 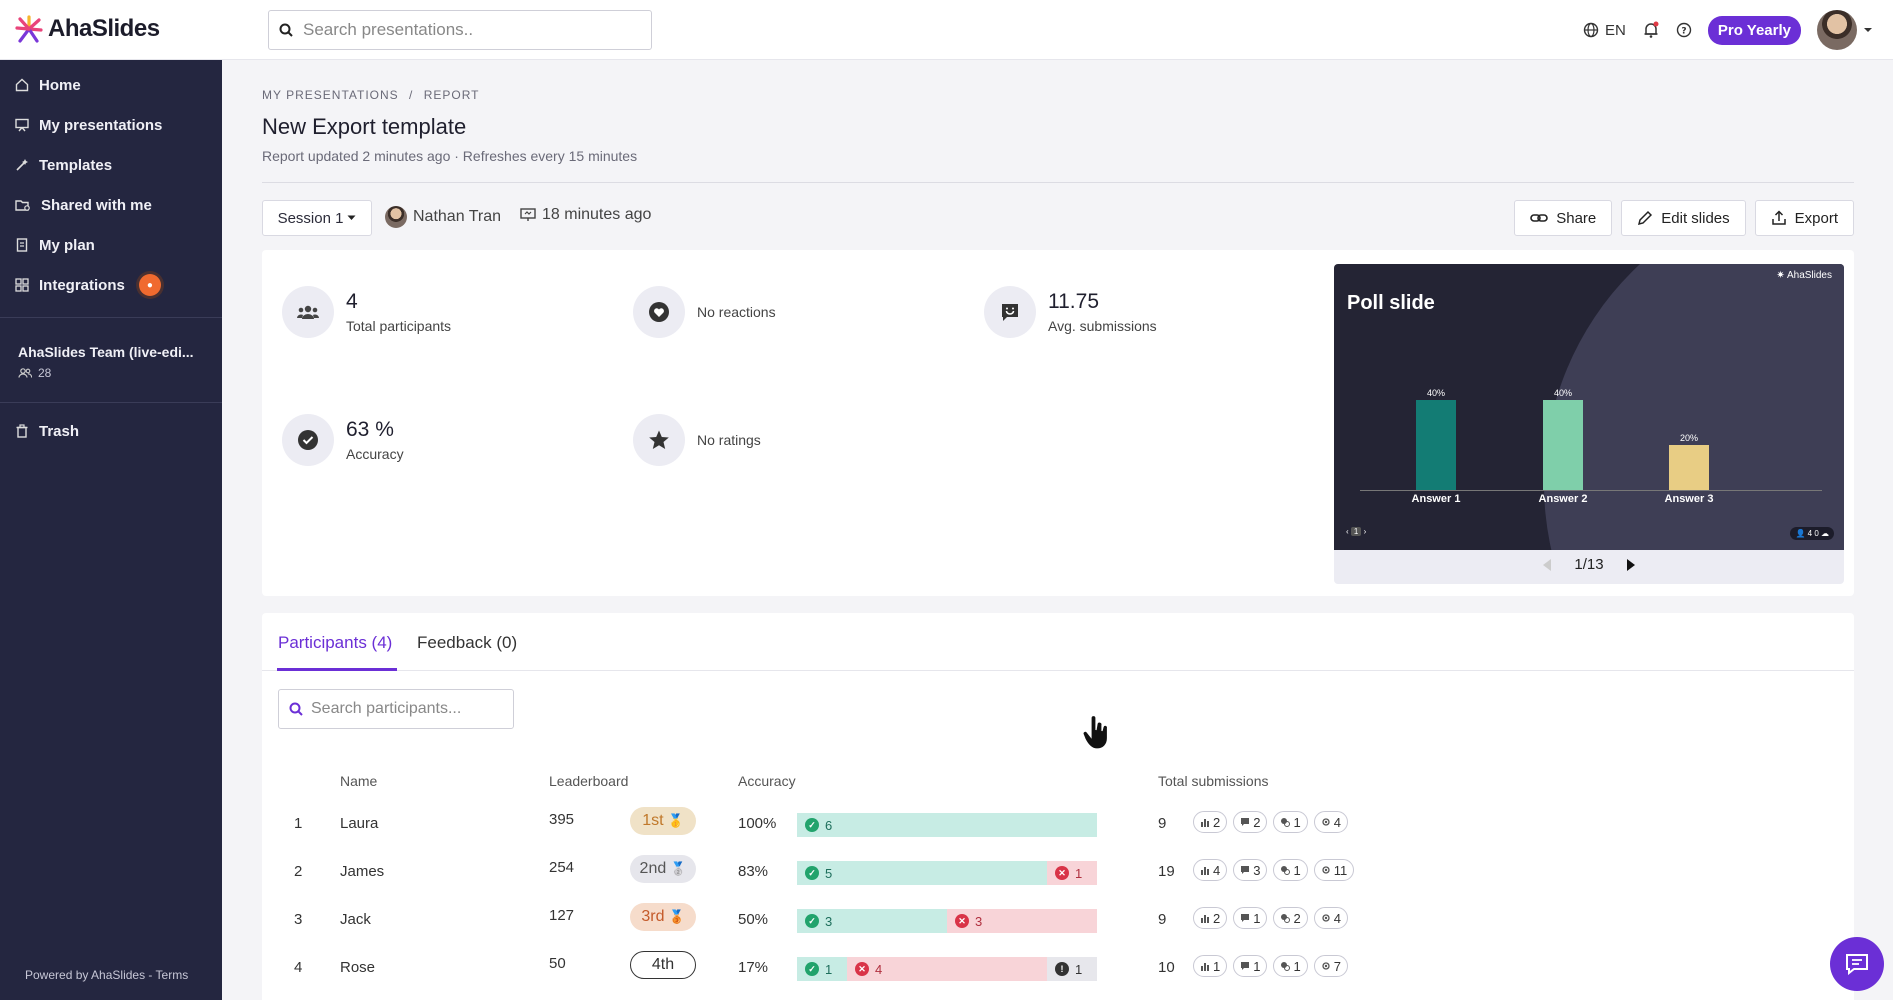 I want to click on column-header-submissions: Total submissions, so click(x=1213, y=781).